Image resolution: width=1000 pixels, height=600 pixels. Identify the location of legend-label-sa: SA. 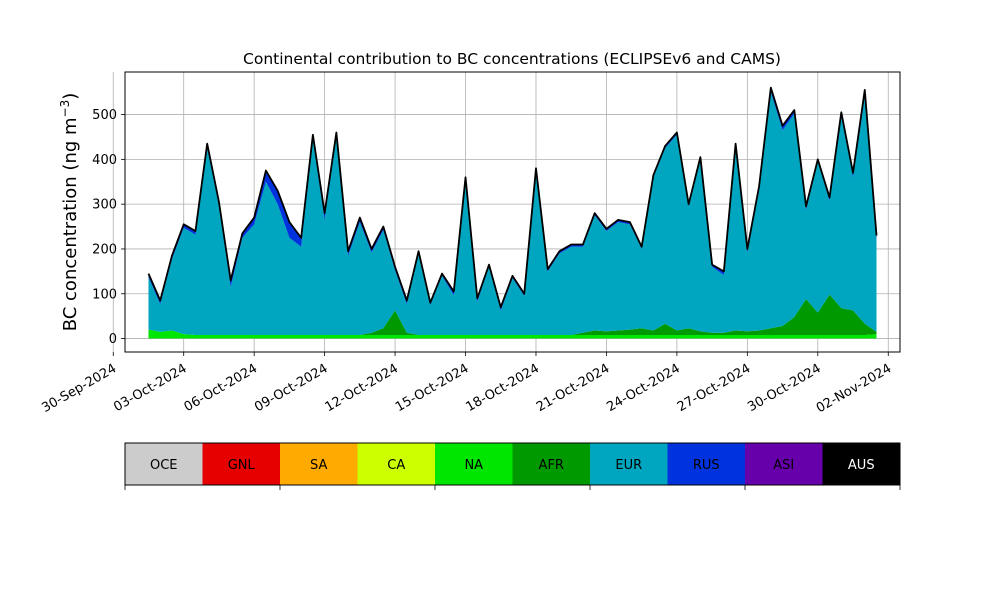
(318, 465).